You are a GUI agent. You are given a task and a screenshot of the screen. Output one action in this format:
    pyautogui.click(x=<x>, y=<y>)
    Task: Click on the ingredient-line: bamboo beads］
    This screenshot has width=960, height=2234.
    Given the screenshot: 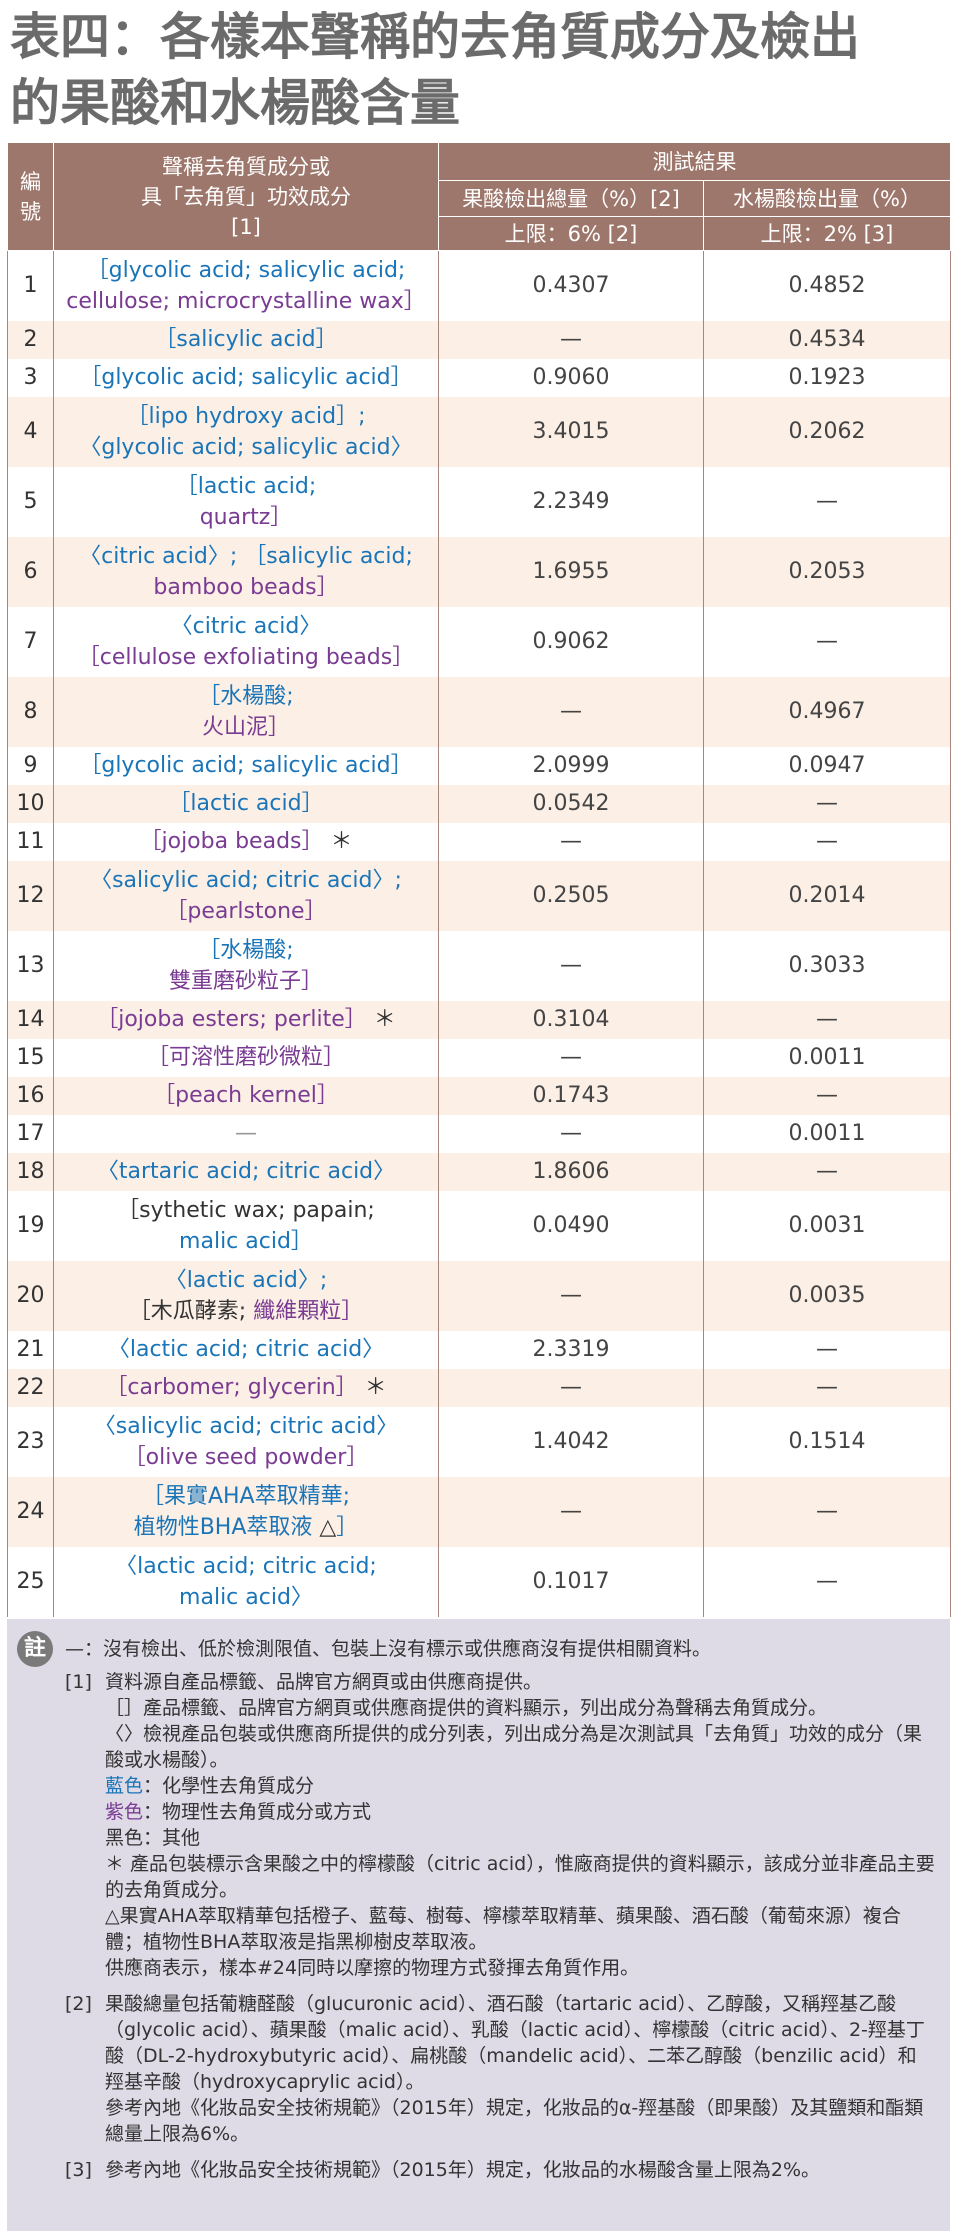 What is the action you would take?
    pyautogui.click(x=246, y=587)
    